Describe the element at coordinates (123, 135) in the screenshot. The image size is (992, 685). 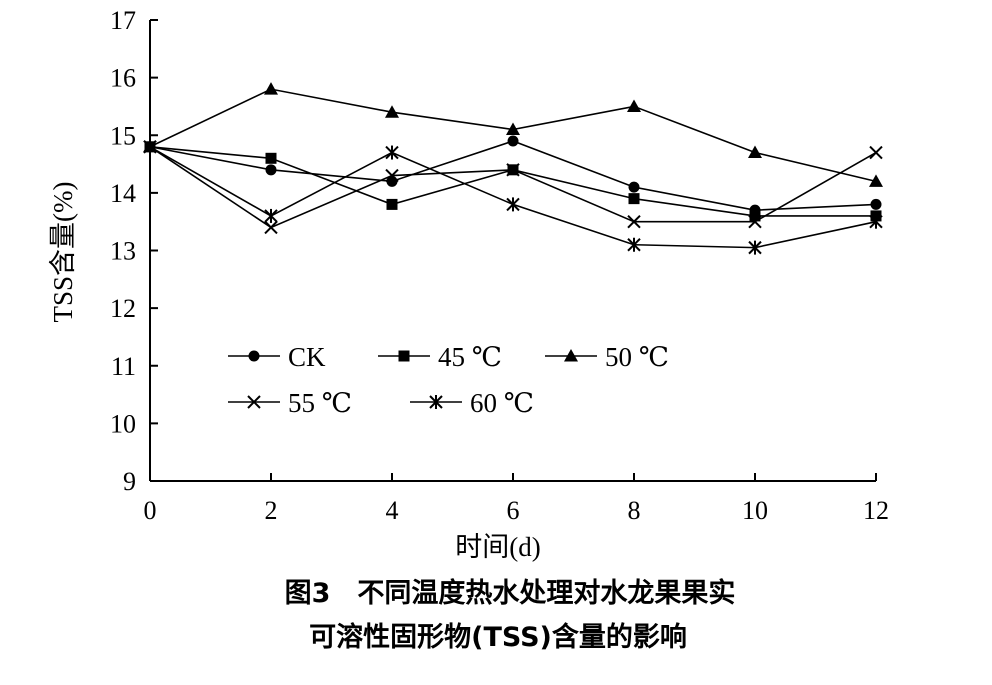
I see `y-tick-label: 15` at that location.